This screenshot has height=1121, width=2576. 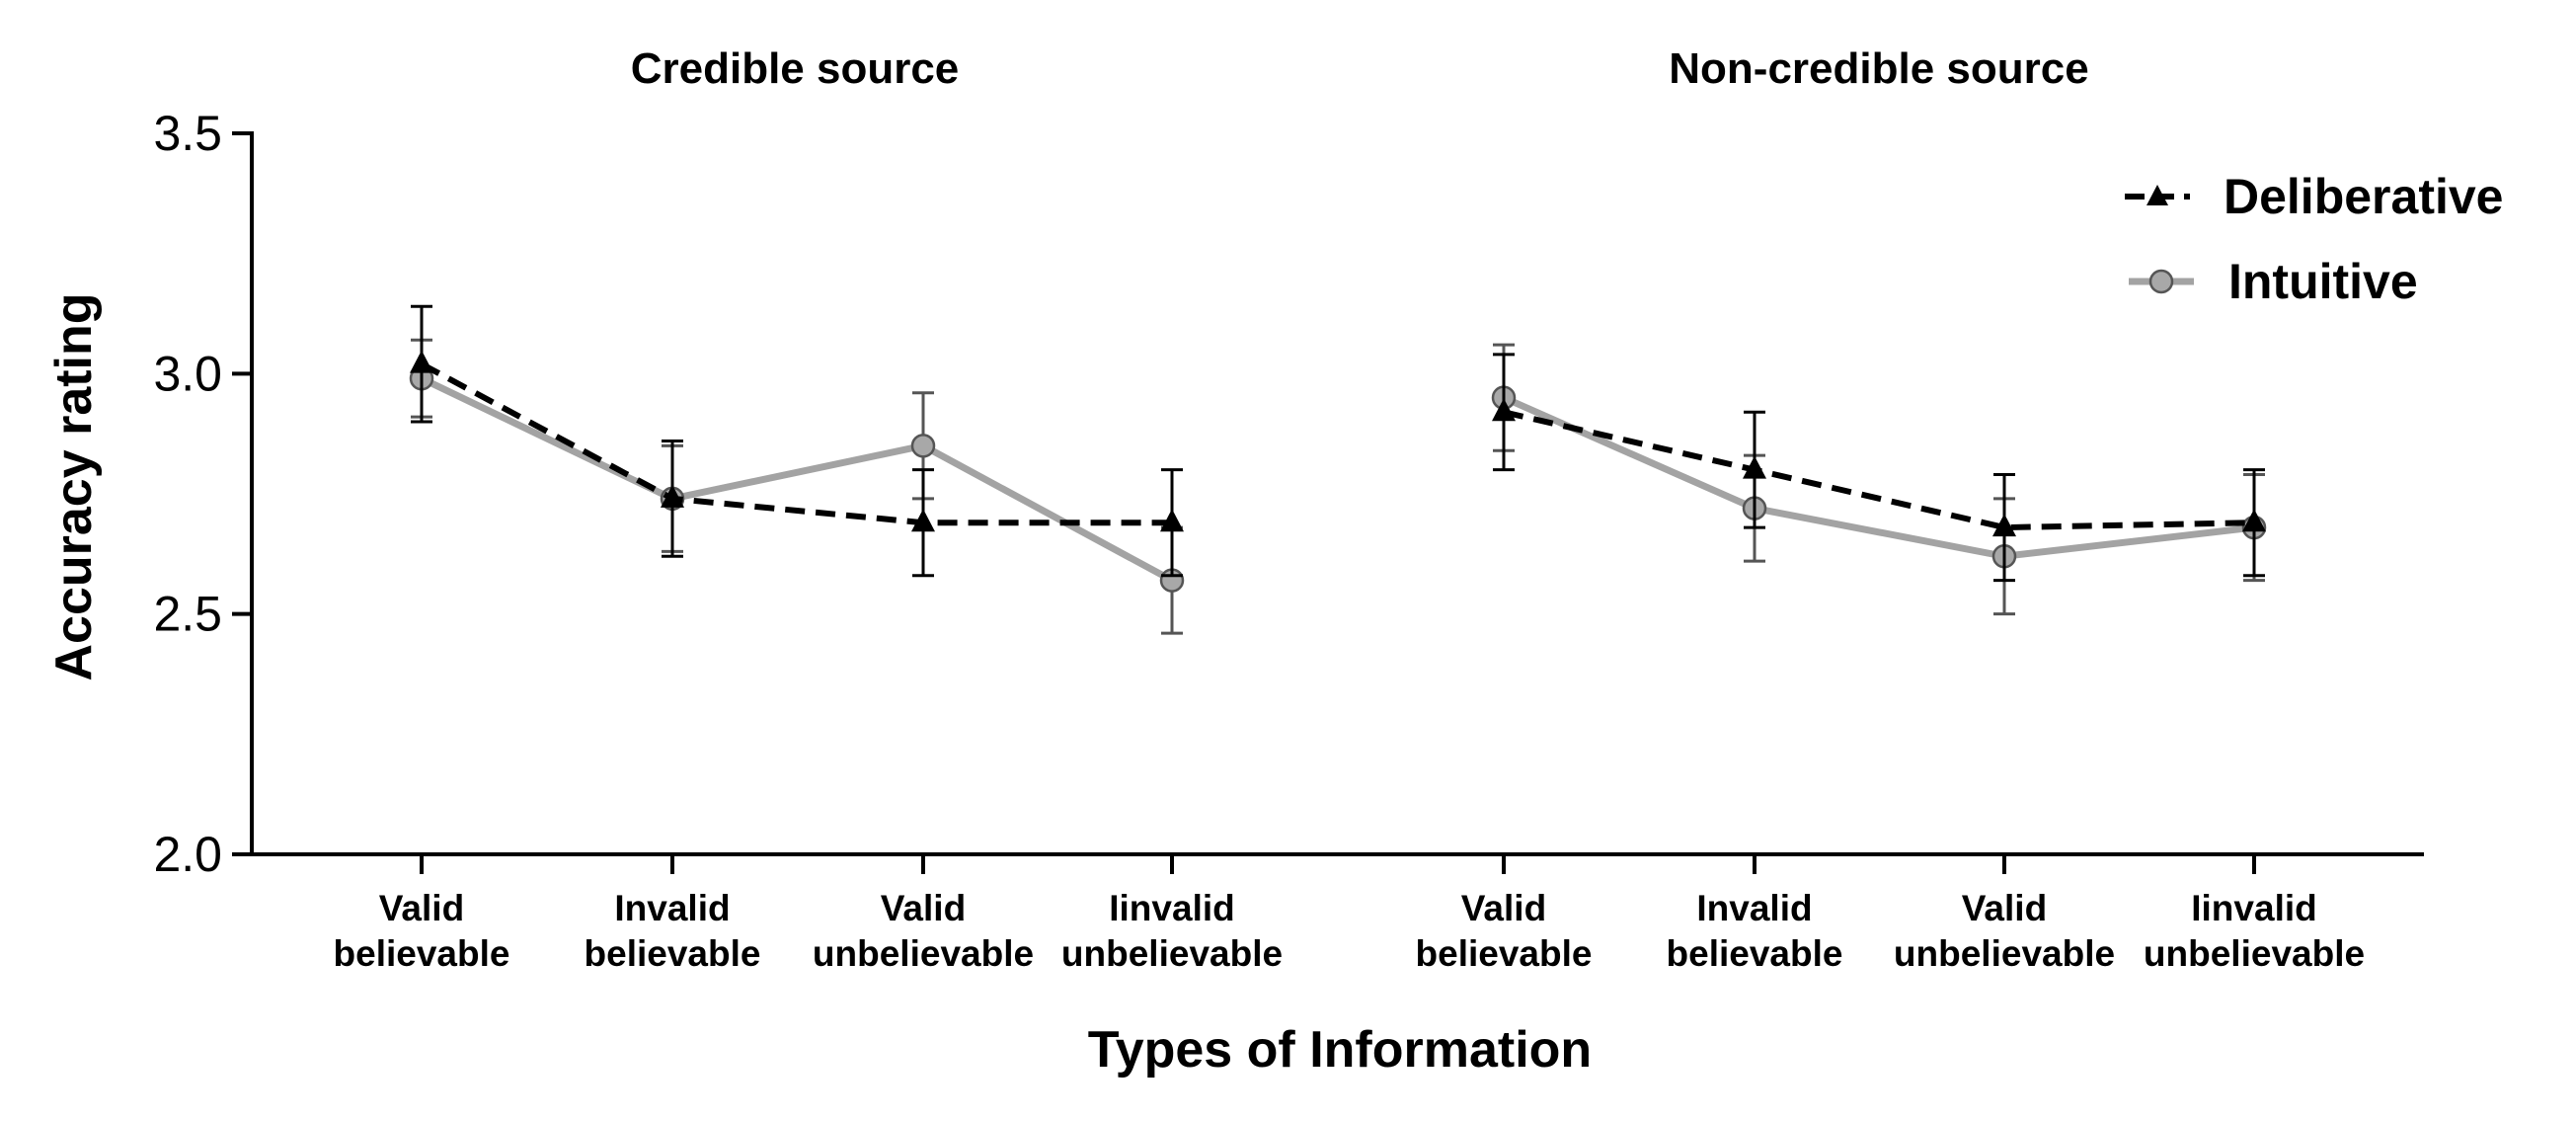 I want to click on x-axis-title: Types of Information, so click(x=1340, y=1050).